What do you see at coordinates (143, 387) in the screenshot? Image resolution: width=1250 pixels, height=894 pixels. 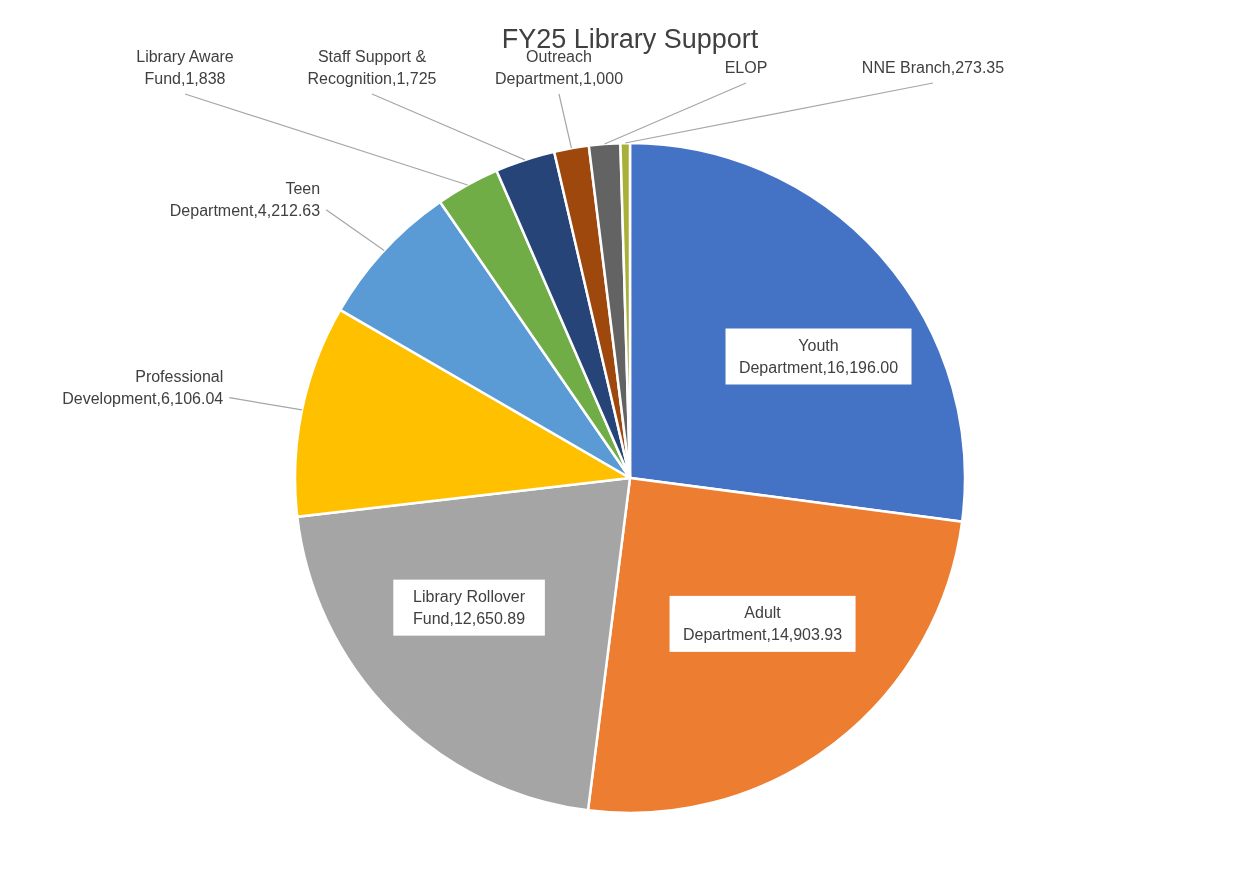 I see `slice-label: Professional Development,6,106.04` at bounding box center [143, 387].